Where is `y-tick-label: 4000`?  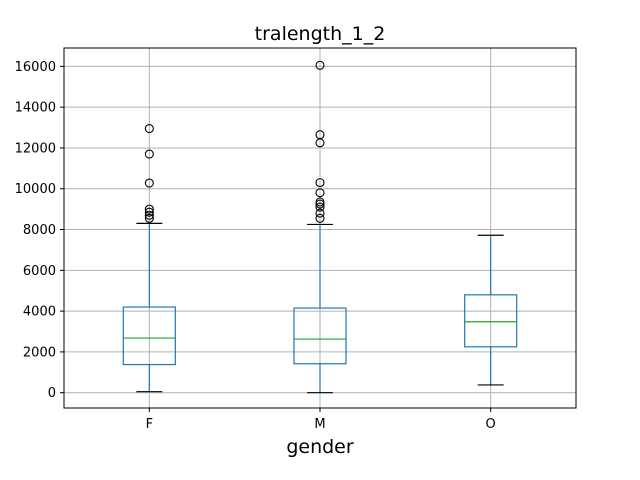
y-tick-label: 4000 is located at coordinates (39, 312).